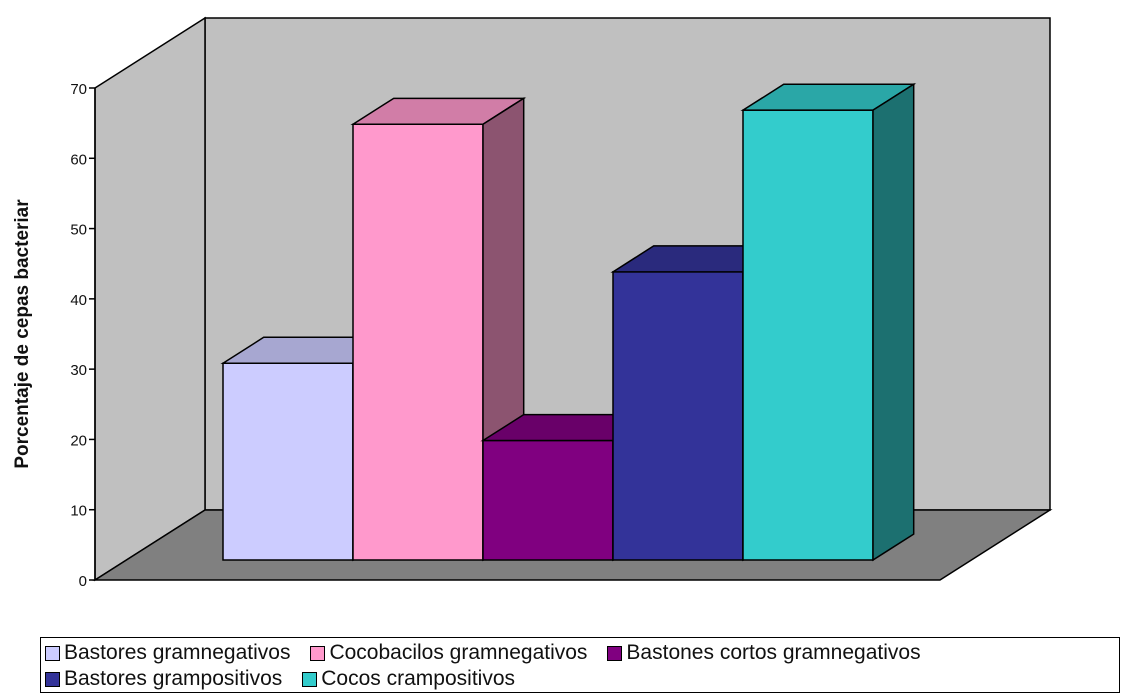 This screenshot has width=1129, height=695. I want to click on y-axis: 0 10 20 30 40 50 60 70, so click(83, 335).